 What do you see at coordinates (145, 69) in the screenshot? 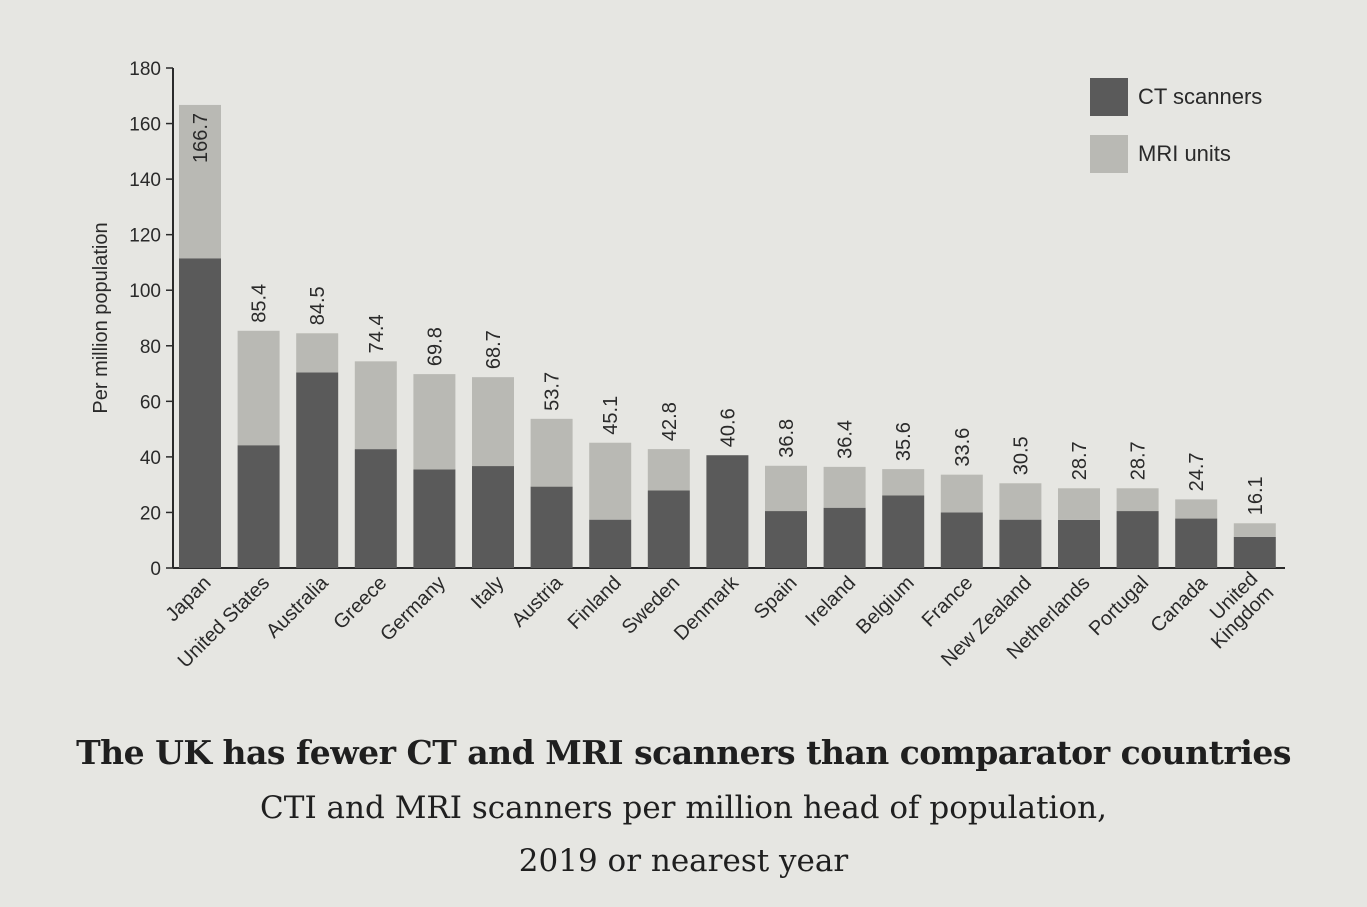
I see `y-tick-label: 180` at bounding box center [145, 69].